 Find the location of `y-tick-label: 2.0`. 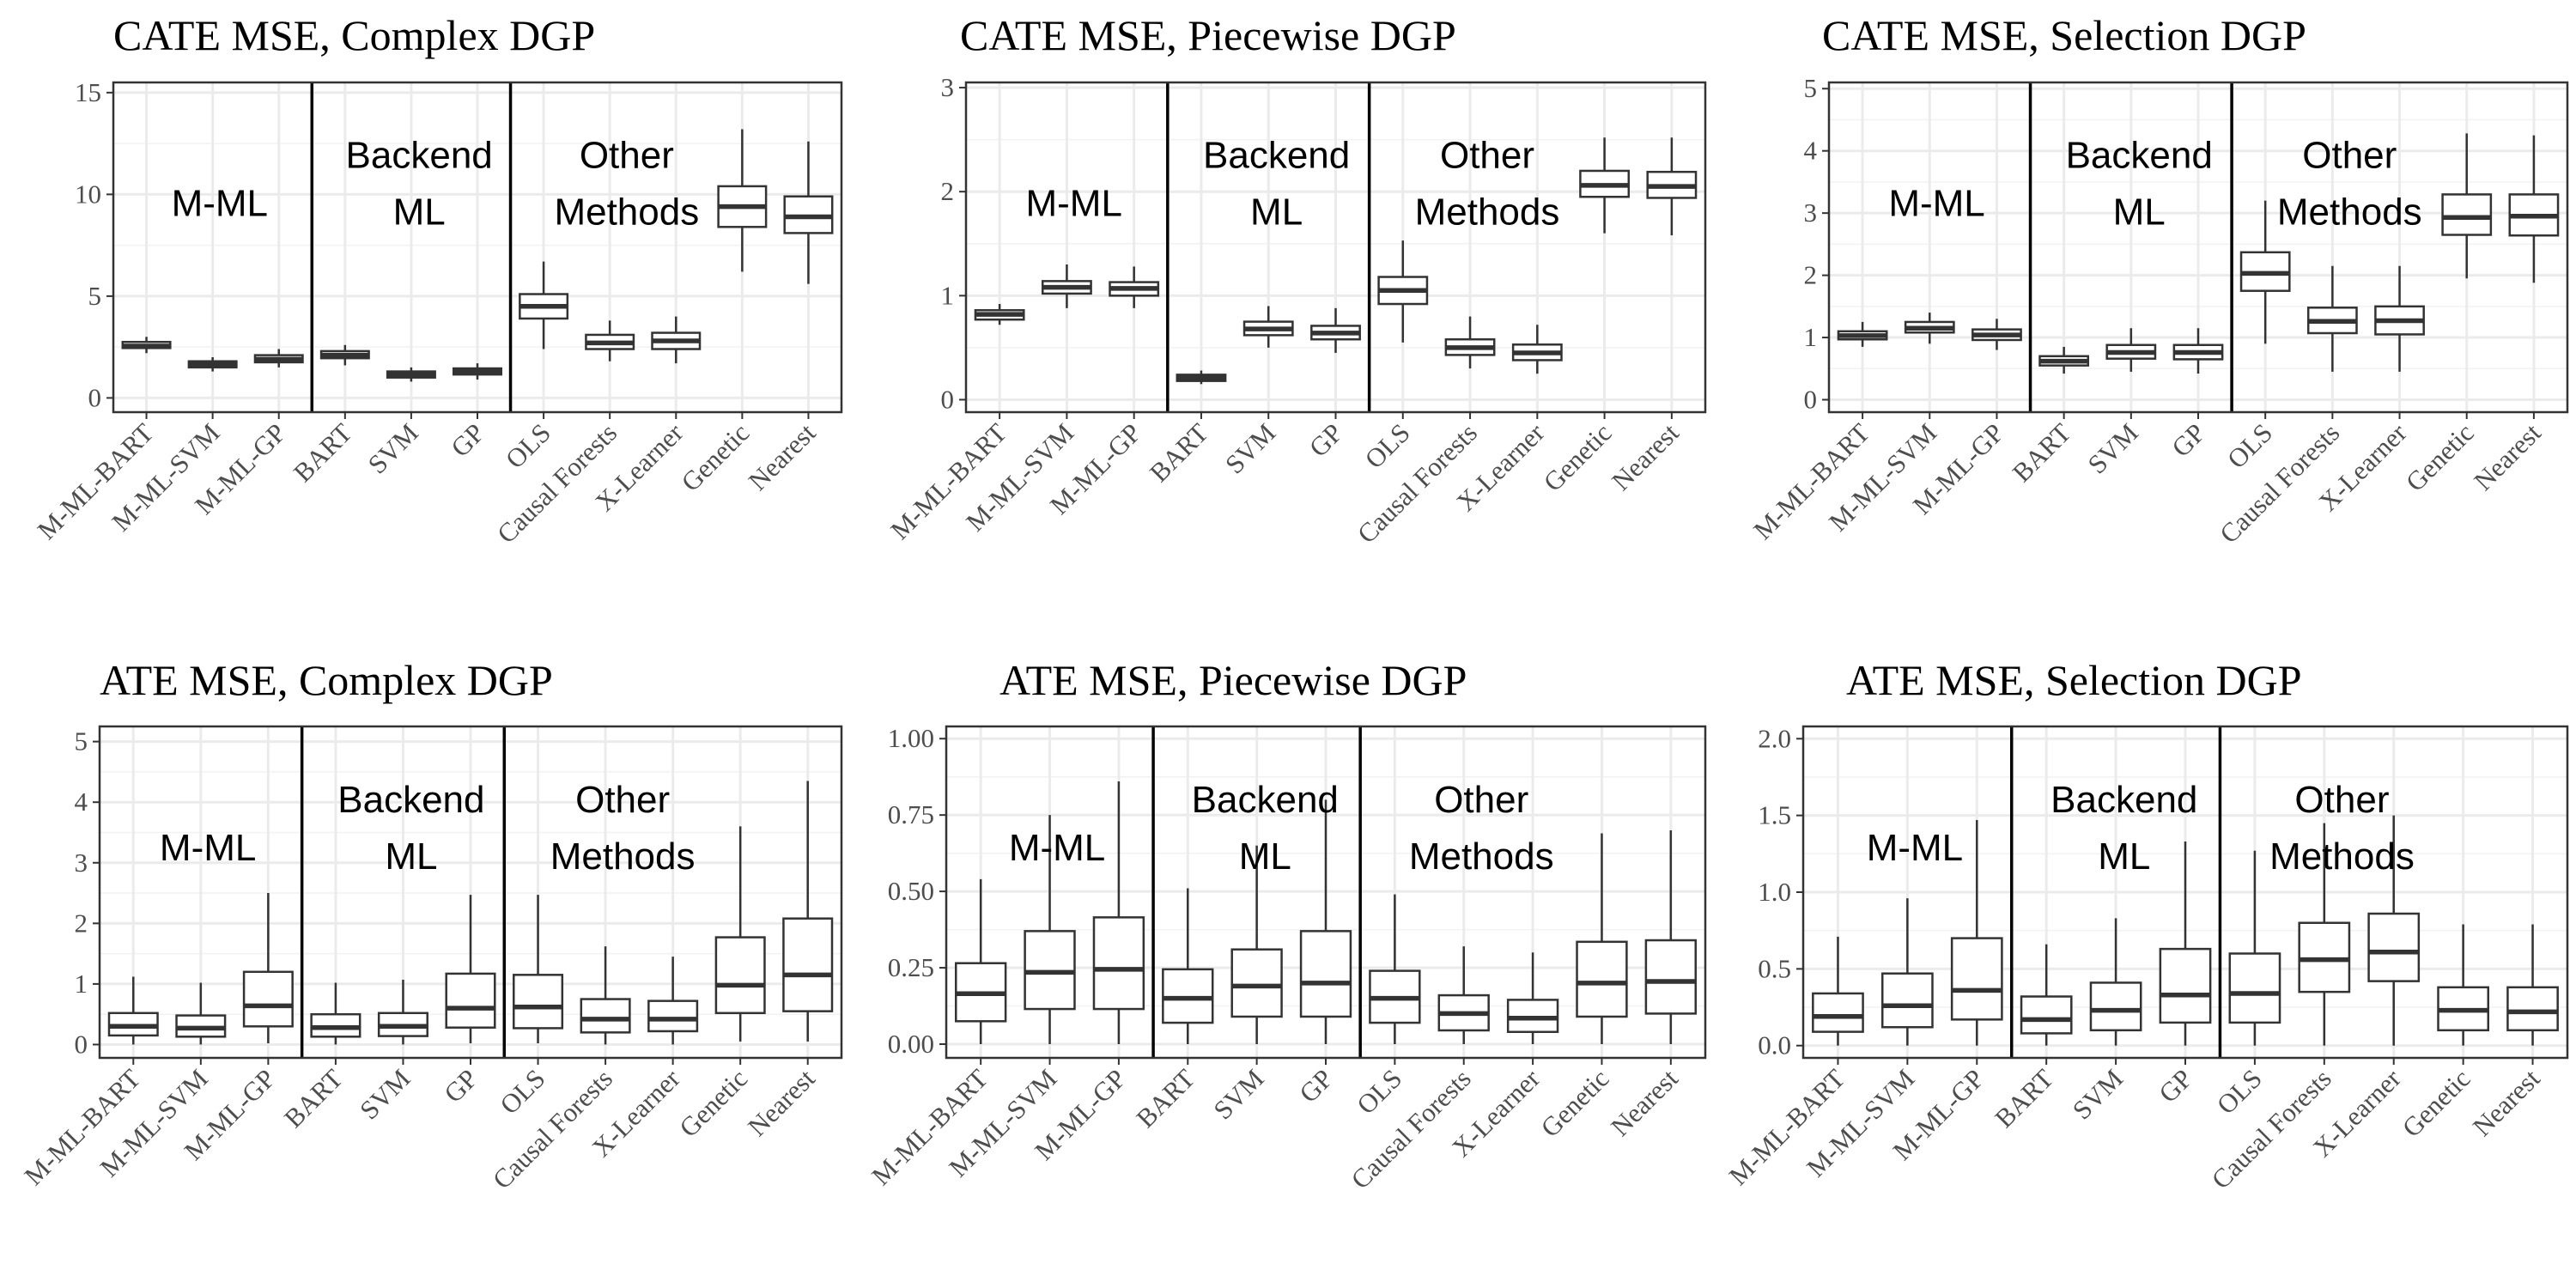

y-tick-label: 2.0 is located at coordinates (1775, 738).